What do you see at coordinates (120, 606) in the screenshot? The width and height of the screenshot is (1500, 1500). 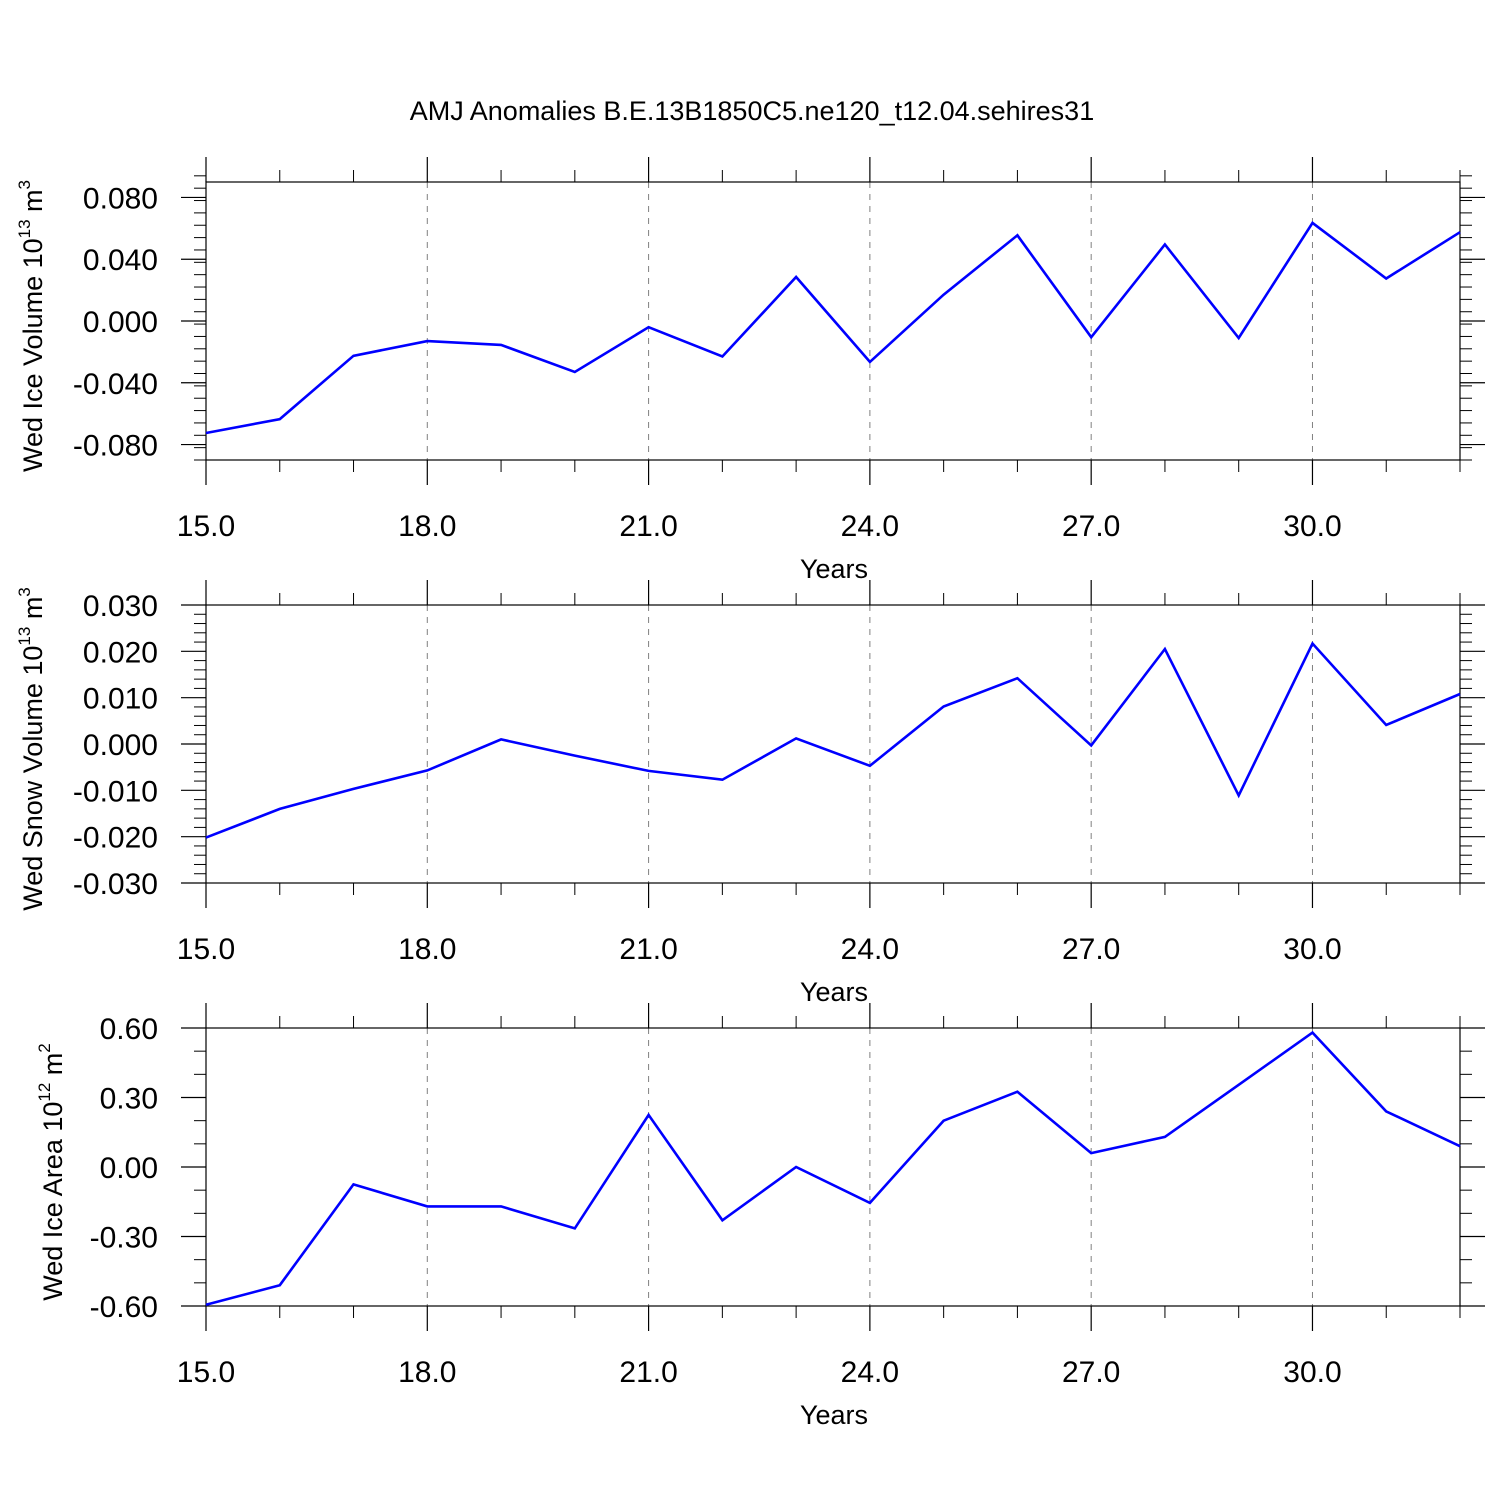 I see `y-tick-label: 0.030` at bounding box center [120, 606].